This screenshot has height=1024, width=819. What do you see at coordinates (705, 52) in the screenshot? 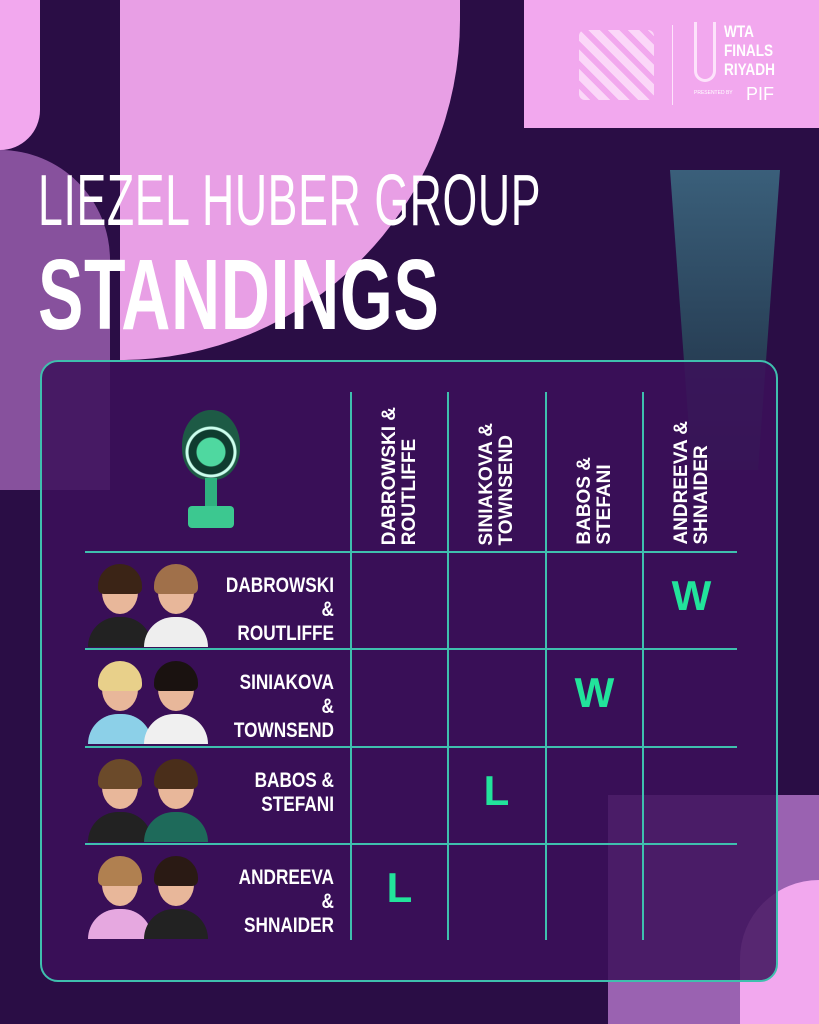
I see `trophy-logo-icon` at bounding box center [705, 52].